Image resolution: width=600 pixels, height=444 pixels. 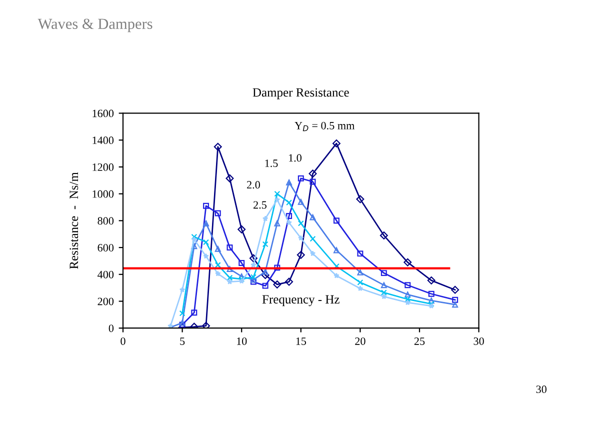 What do you see at coordinates (295, 158) in the screenshot?
I see `series-label: 1.0` at bounding box center [295, 158].